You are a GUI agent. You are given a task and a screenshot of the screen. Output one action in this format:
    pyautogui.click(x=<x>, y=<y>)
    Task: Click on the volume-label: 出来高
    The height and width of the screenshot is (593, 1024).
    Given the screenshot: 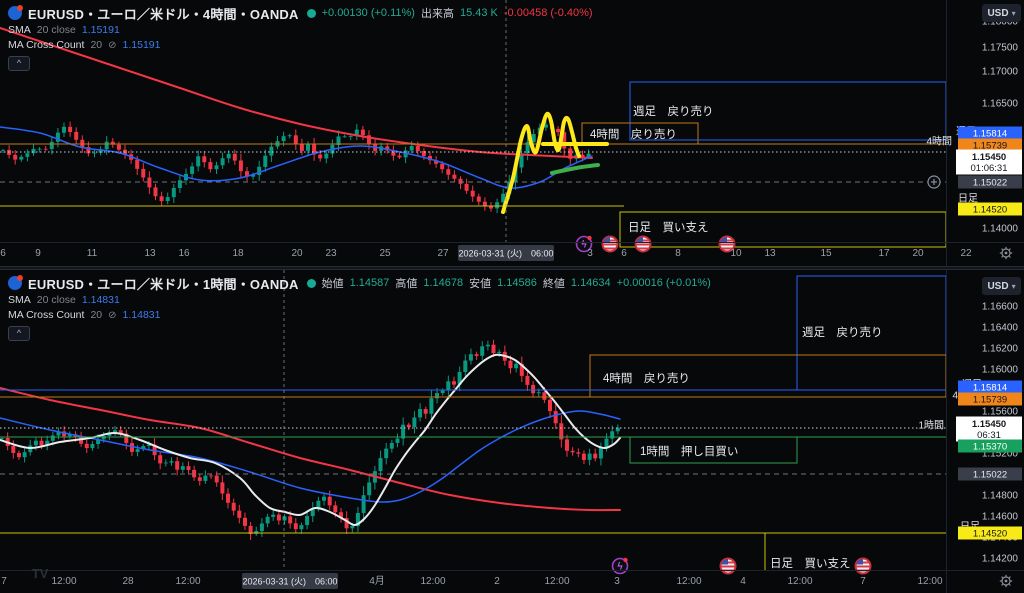 What is the action you would take?
    pyautogui.click(x=437, y=14)
    